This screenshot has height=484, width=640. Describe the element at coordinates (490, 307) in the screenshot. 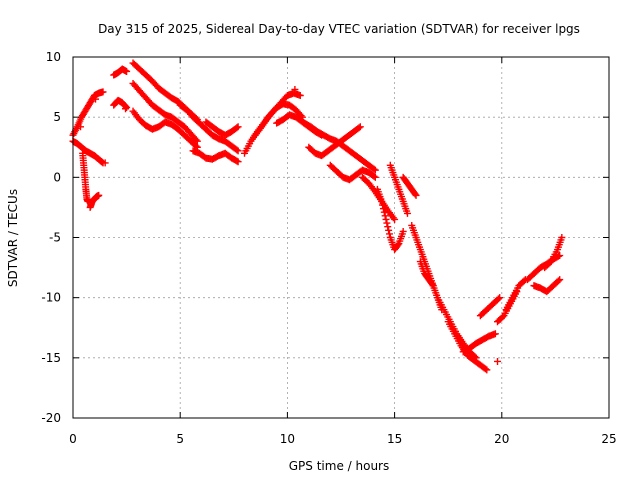

I see `data-series-track-ab` at that location.